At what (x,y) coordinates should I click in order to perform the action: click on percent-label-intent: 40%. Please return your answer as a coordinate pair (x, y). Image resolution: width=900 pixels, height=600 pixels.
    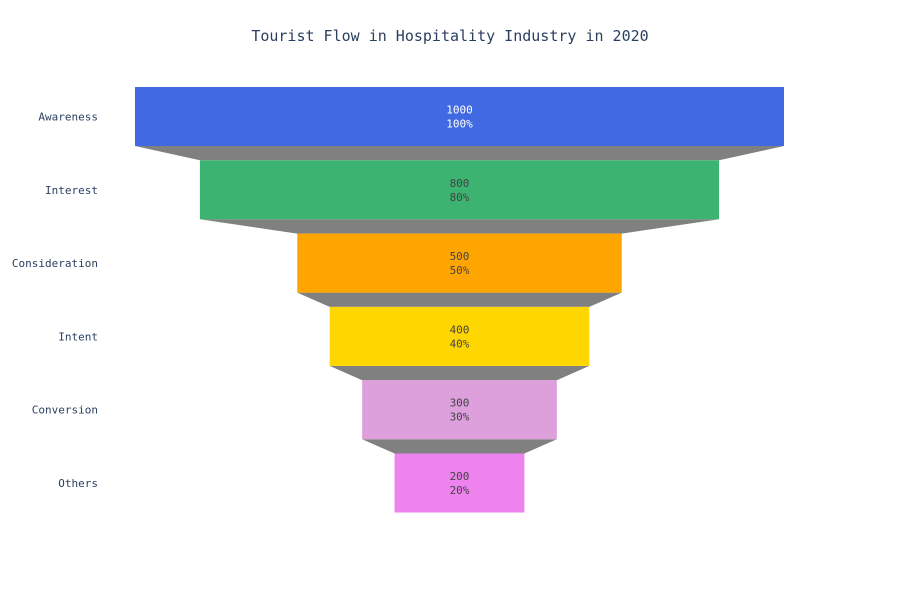
    Looking at the image, I should click on (460, 343).